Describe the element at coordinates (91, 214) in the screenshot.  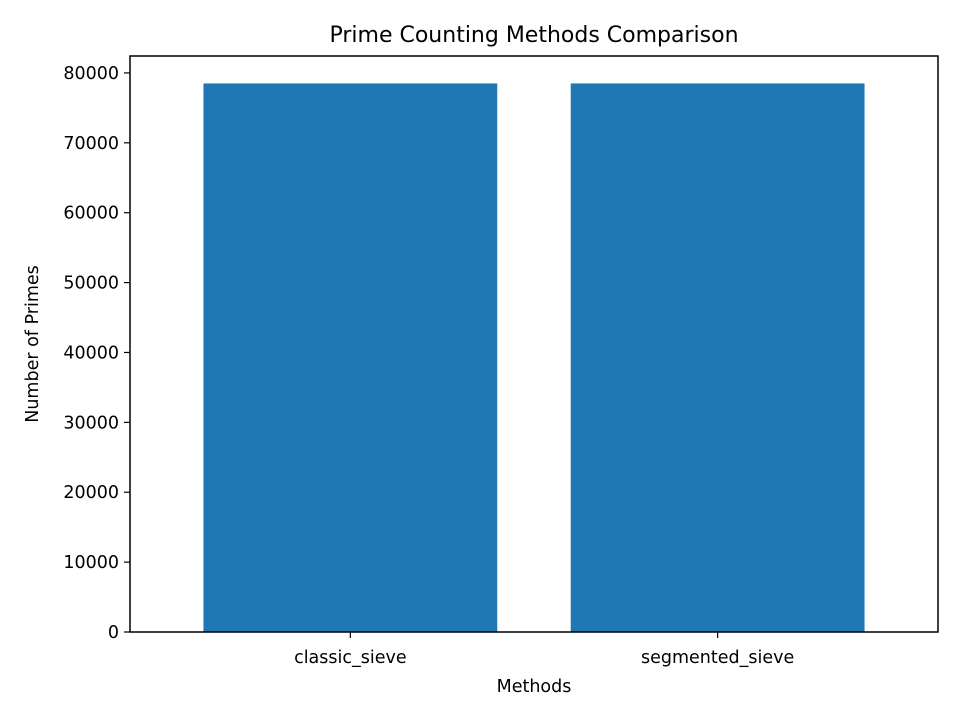
I see `y-tick-label: 60000` at that location.